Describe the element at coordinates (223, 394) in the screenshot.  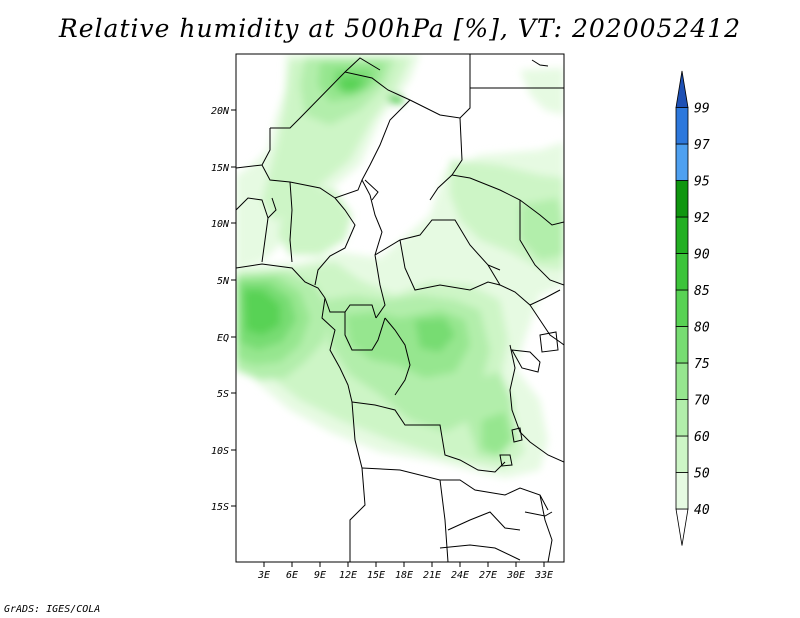
I see `lat-label: 5S` at that location.